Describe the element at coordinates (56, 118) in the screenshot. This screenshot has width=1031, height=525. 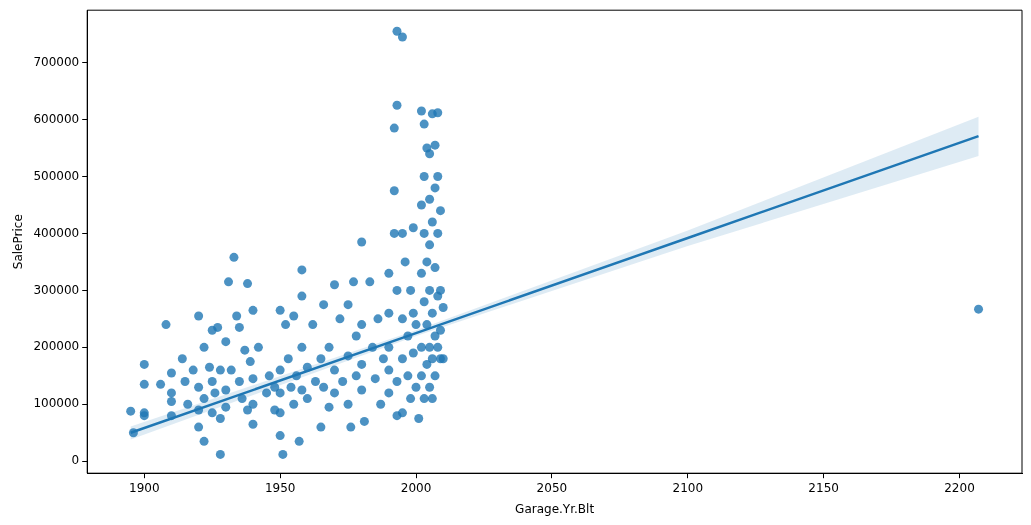
I see `y-tick-label: 600000` at that location.